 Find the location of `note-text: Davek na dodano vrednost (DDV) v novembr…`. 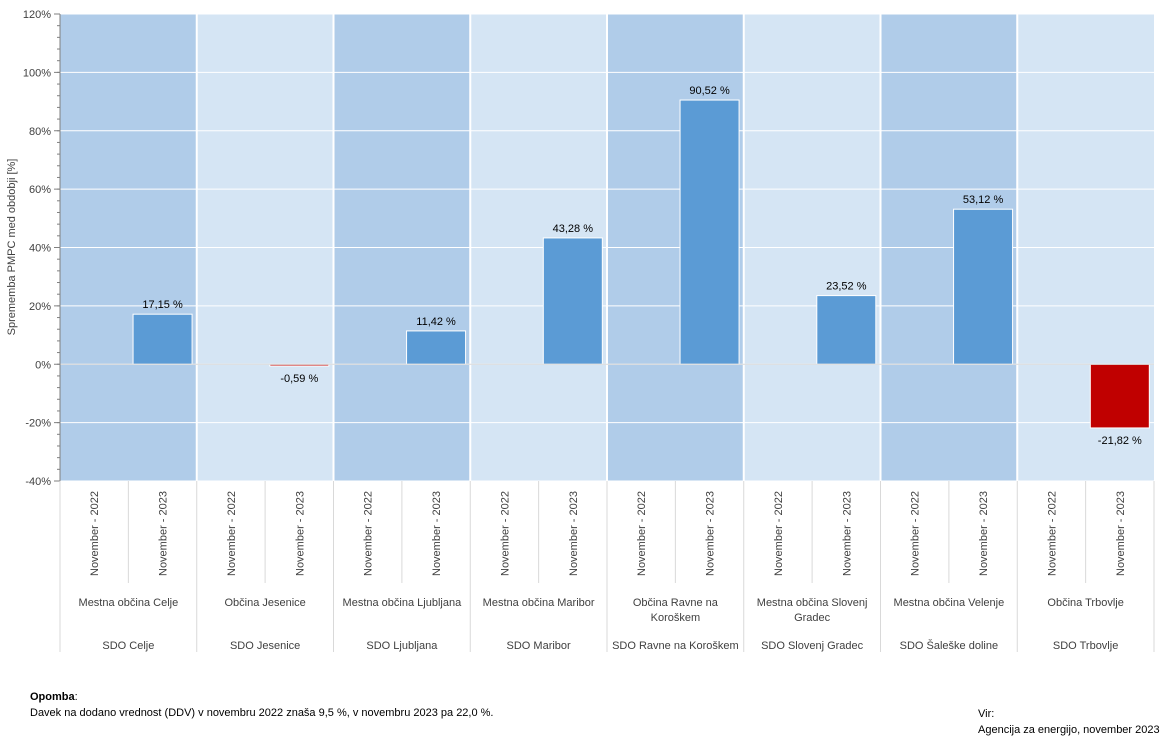

note-text: Davek na dodano vrednost (DDV) v novembr… is located at coordinates (262, 713).